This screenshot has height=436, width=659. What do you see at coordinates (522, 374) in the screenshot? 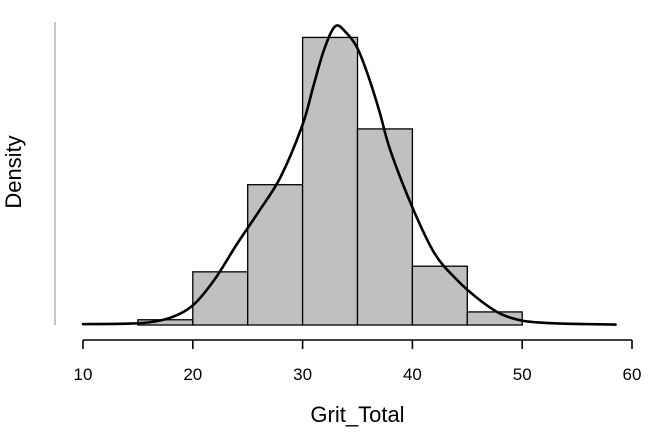
I see `x-tick-label-50: 50` at bounding box center [522, 374].